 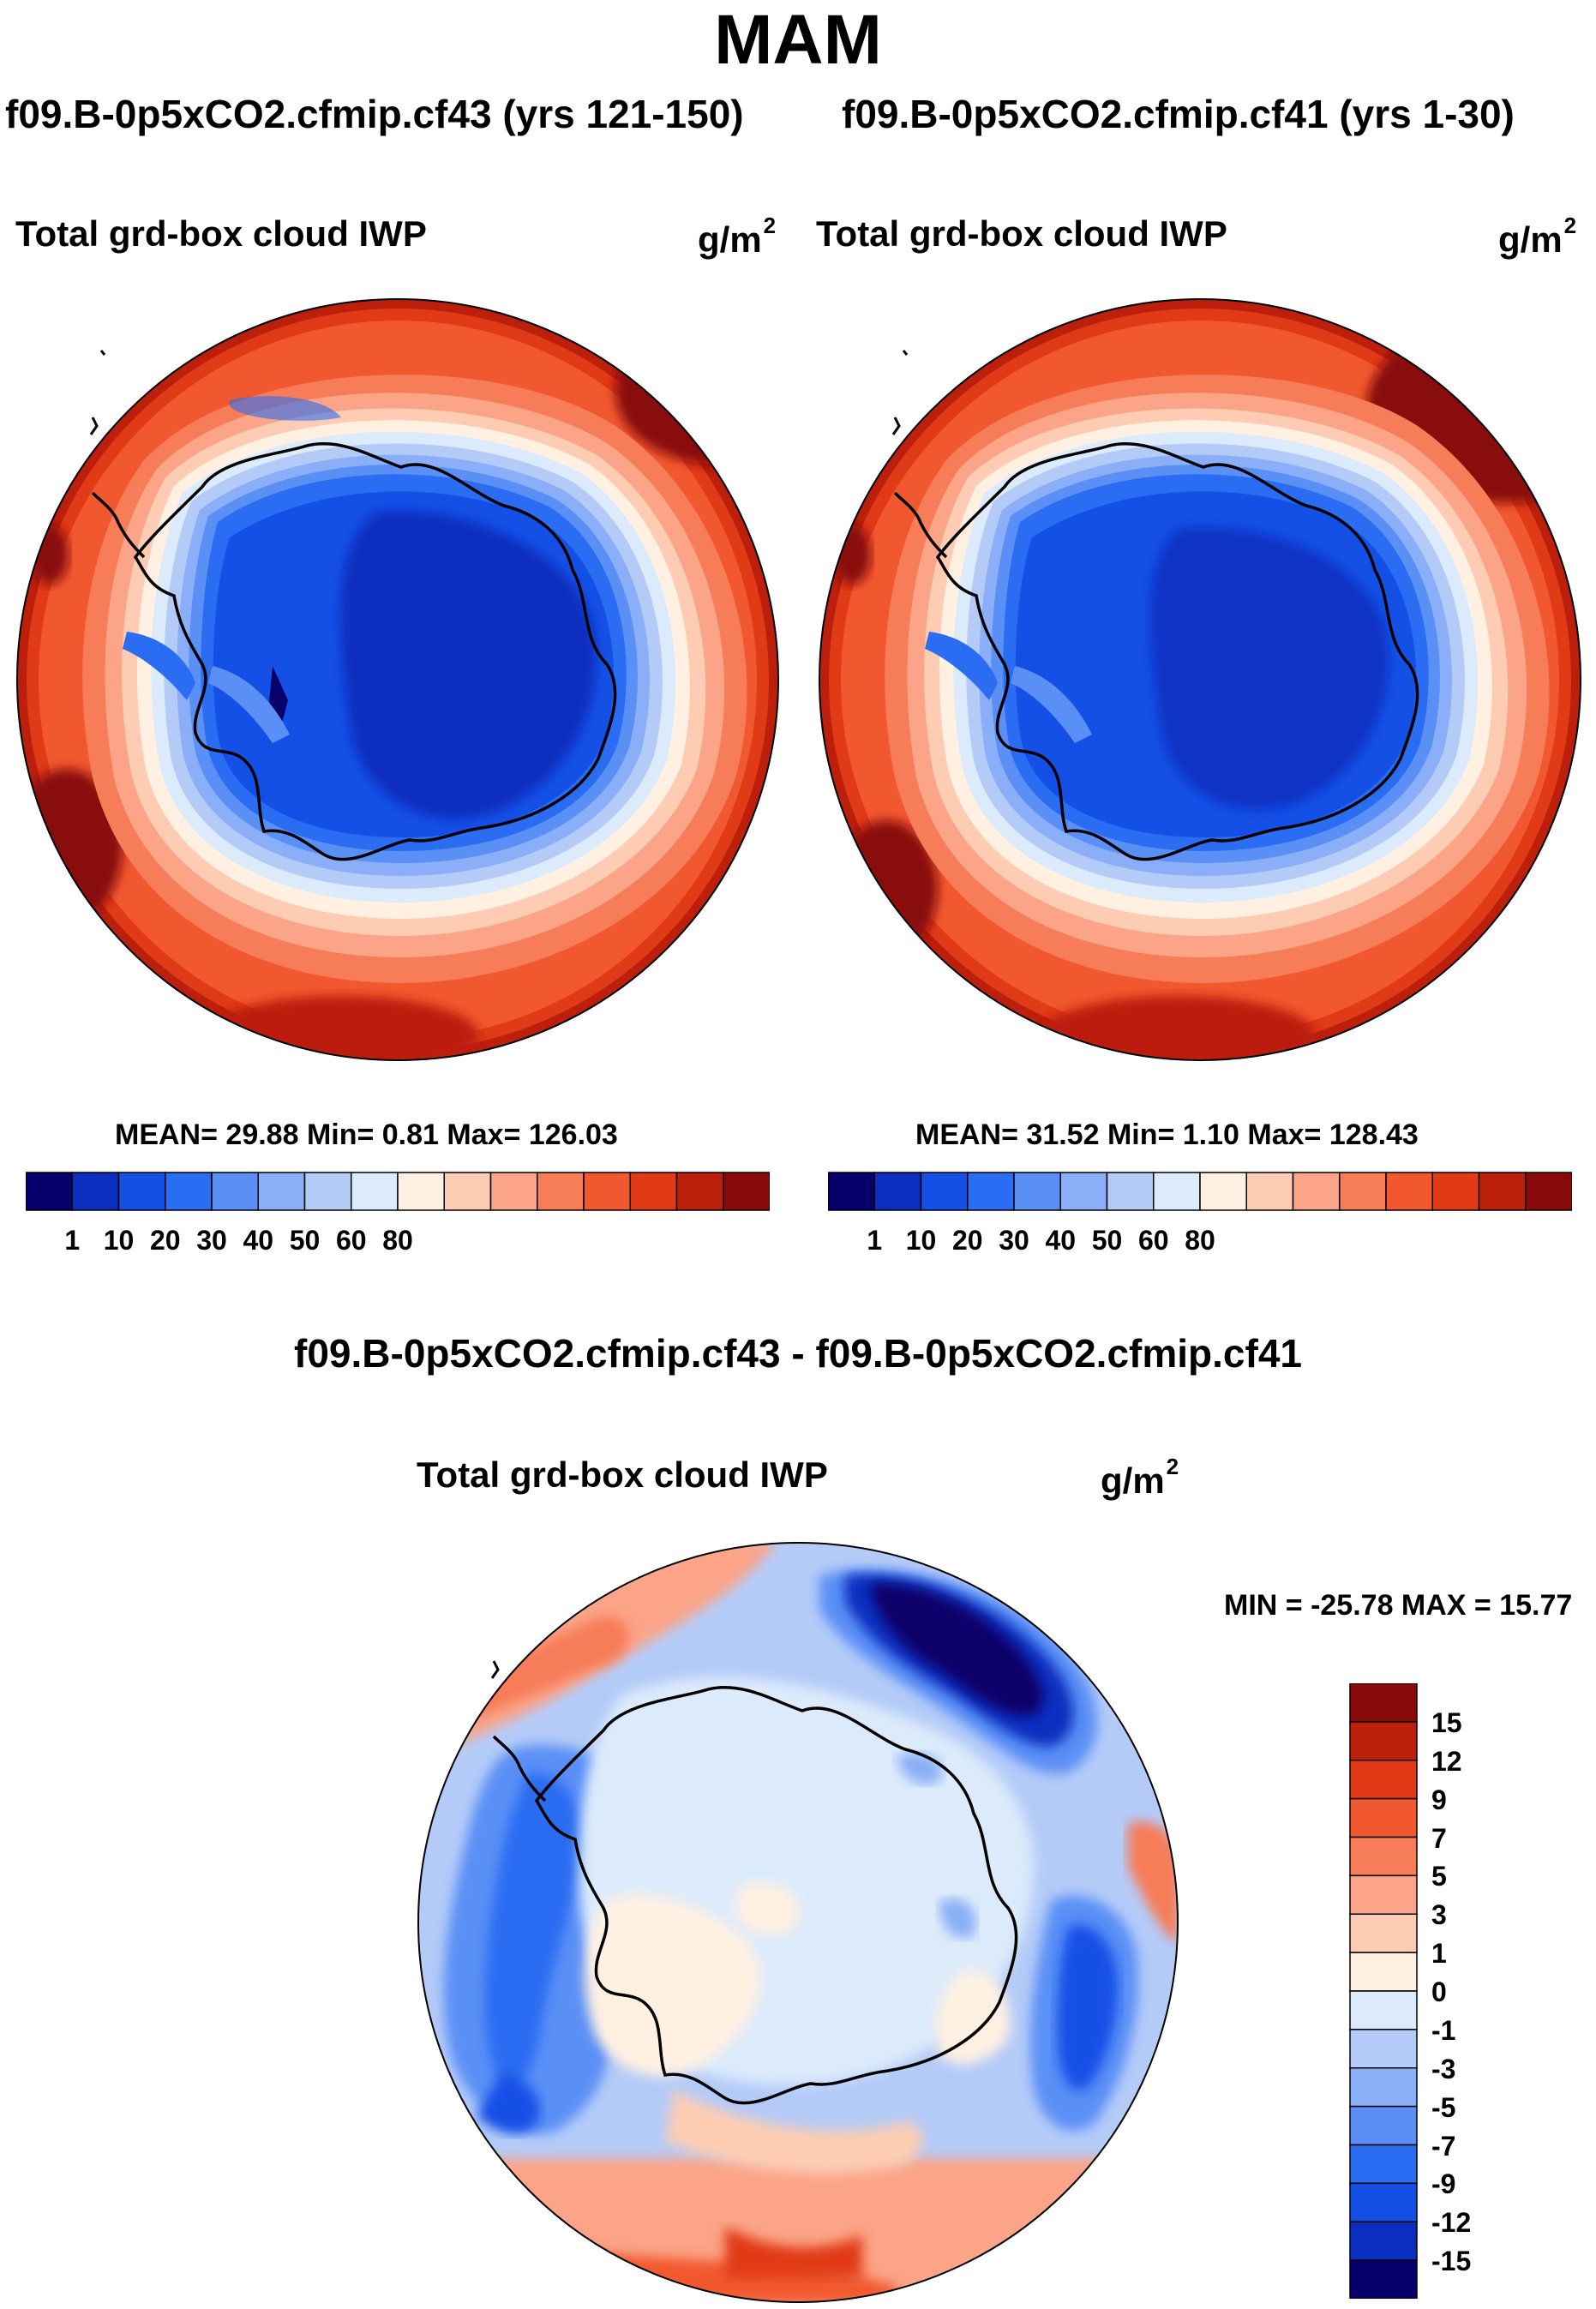 I want to click on colorbar-tick-label: 15, so click(x=1446, y=1722).